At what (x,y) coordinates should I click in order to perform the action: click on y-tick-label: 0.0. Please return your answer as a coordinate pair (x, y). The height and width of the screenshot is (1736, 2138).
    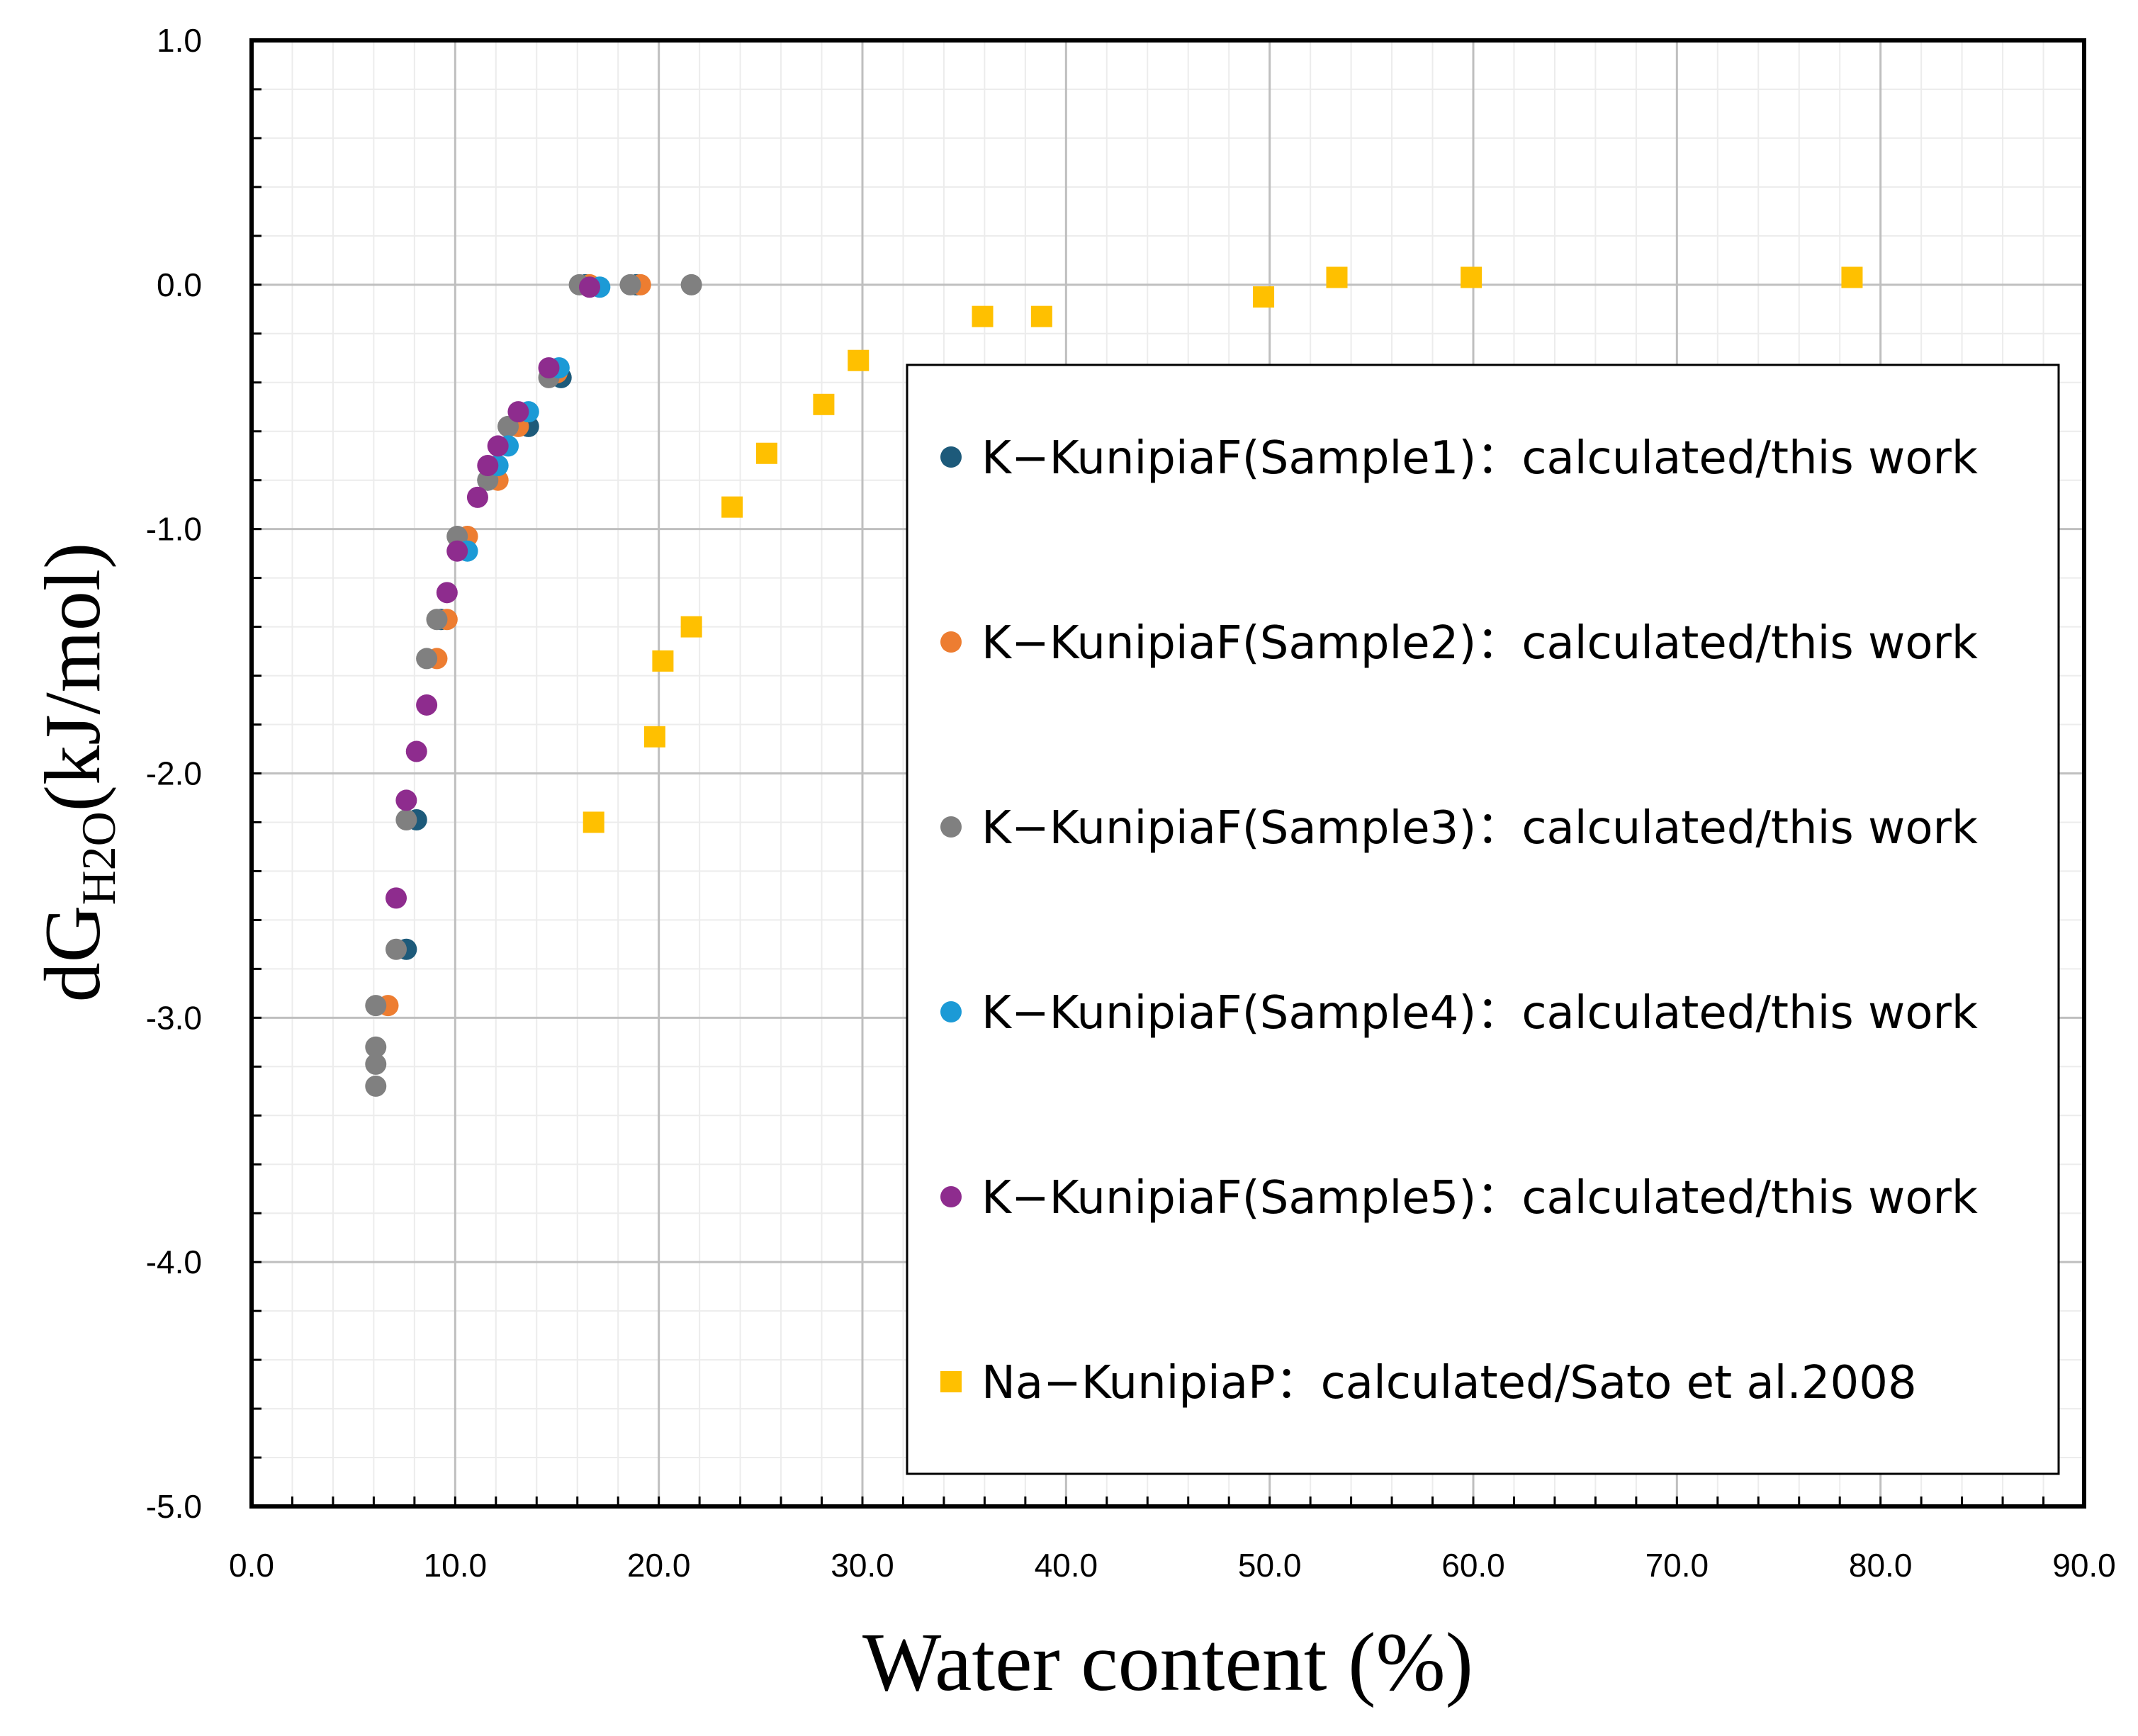
    Looking at the image, I should click on (179, 284).